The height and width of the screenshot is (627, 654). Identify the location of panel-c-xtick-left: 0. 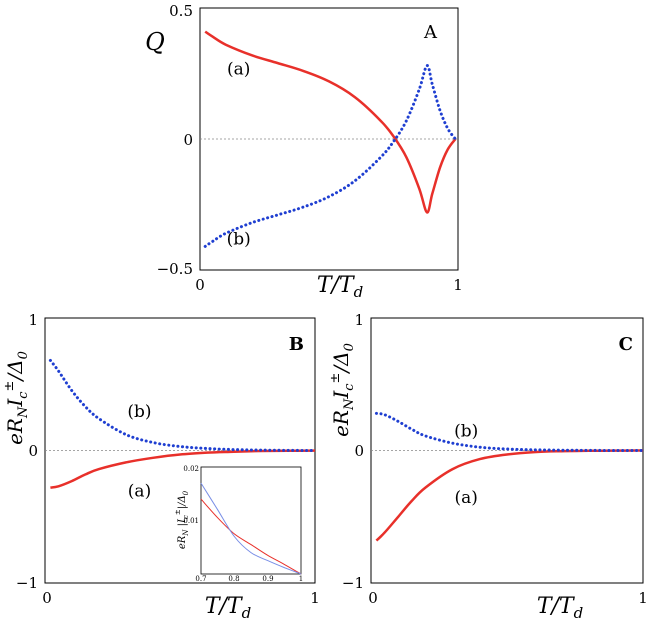
(373, 598).